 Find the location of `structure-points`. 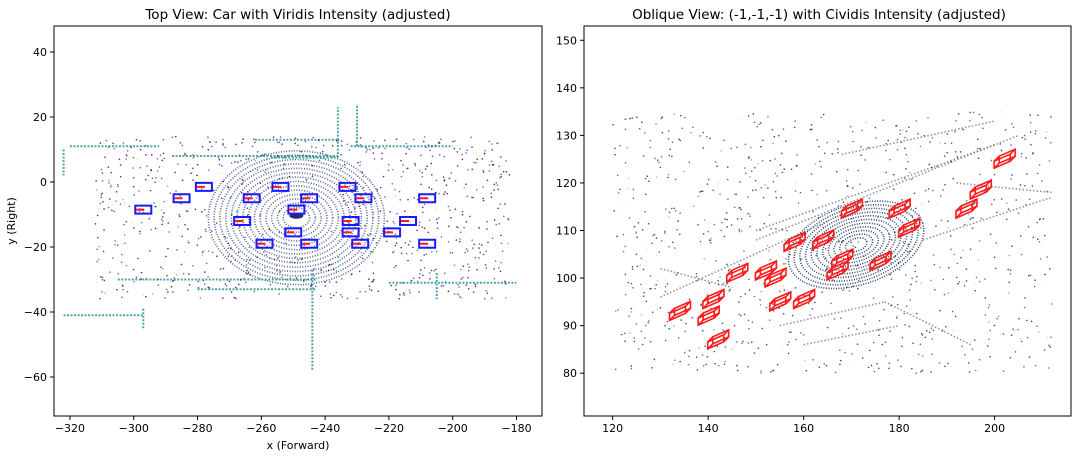

structure-points is located at coordinates (851, 335).